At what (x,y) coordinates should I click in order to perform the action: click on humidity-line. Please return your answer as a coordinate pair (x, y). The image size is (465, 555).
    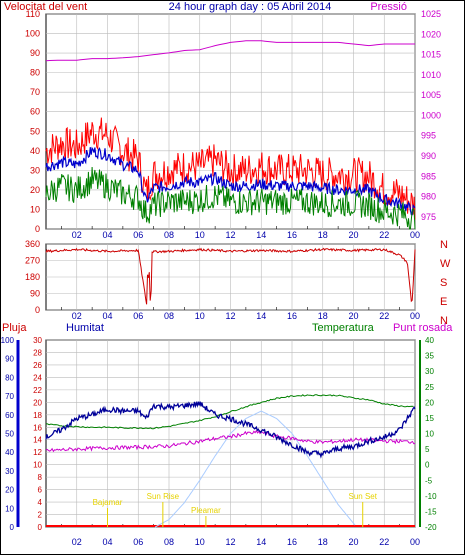
    Looking at the image, I should click on (230, 429).